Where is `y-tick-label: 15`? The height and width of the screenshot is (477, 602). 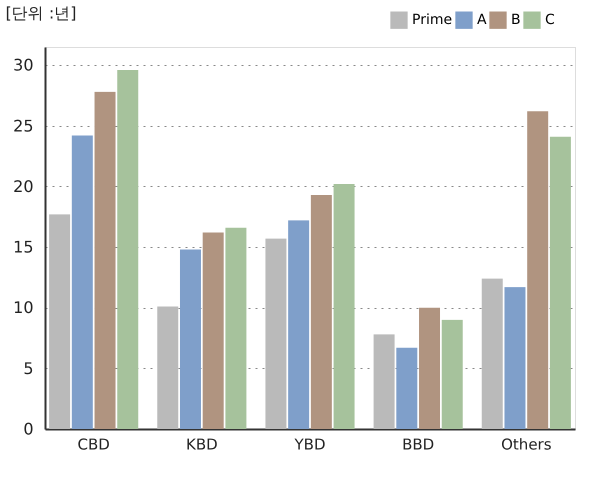
y-tick-label: 15 is located at coordinates (23, 247).